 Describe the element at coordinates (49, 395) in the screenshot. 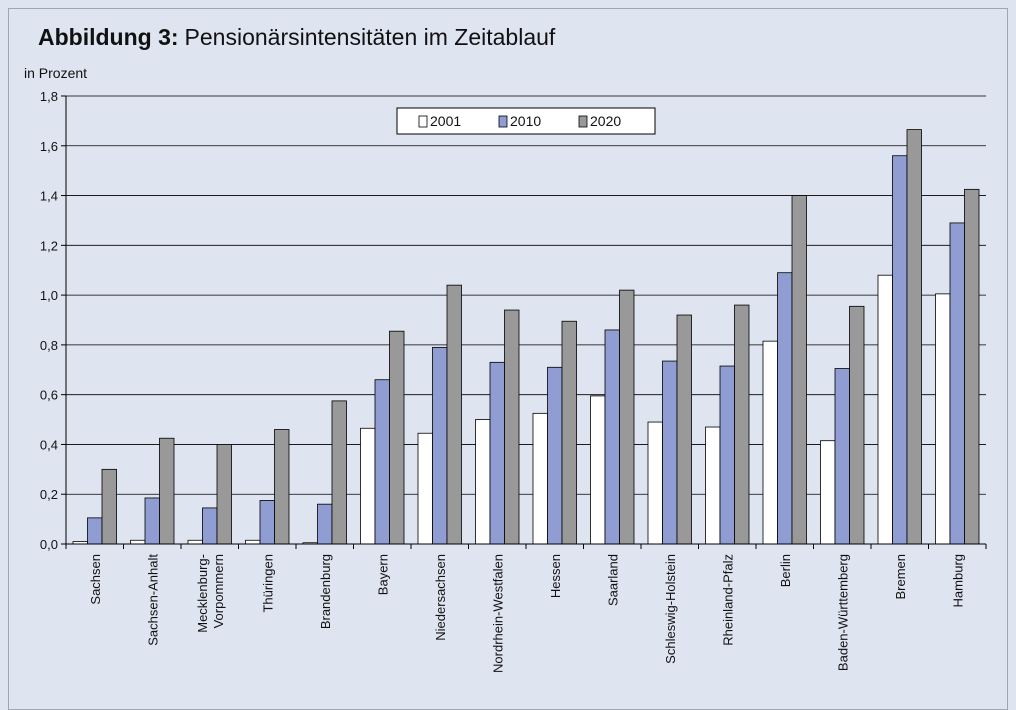

I see `y-tick-label: 0,6` at that location.